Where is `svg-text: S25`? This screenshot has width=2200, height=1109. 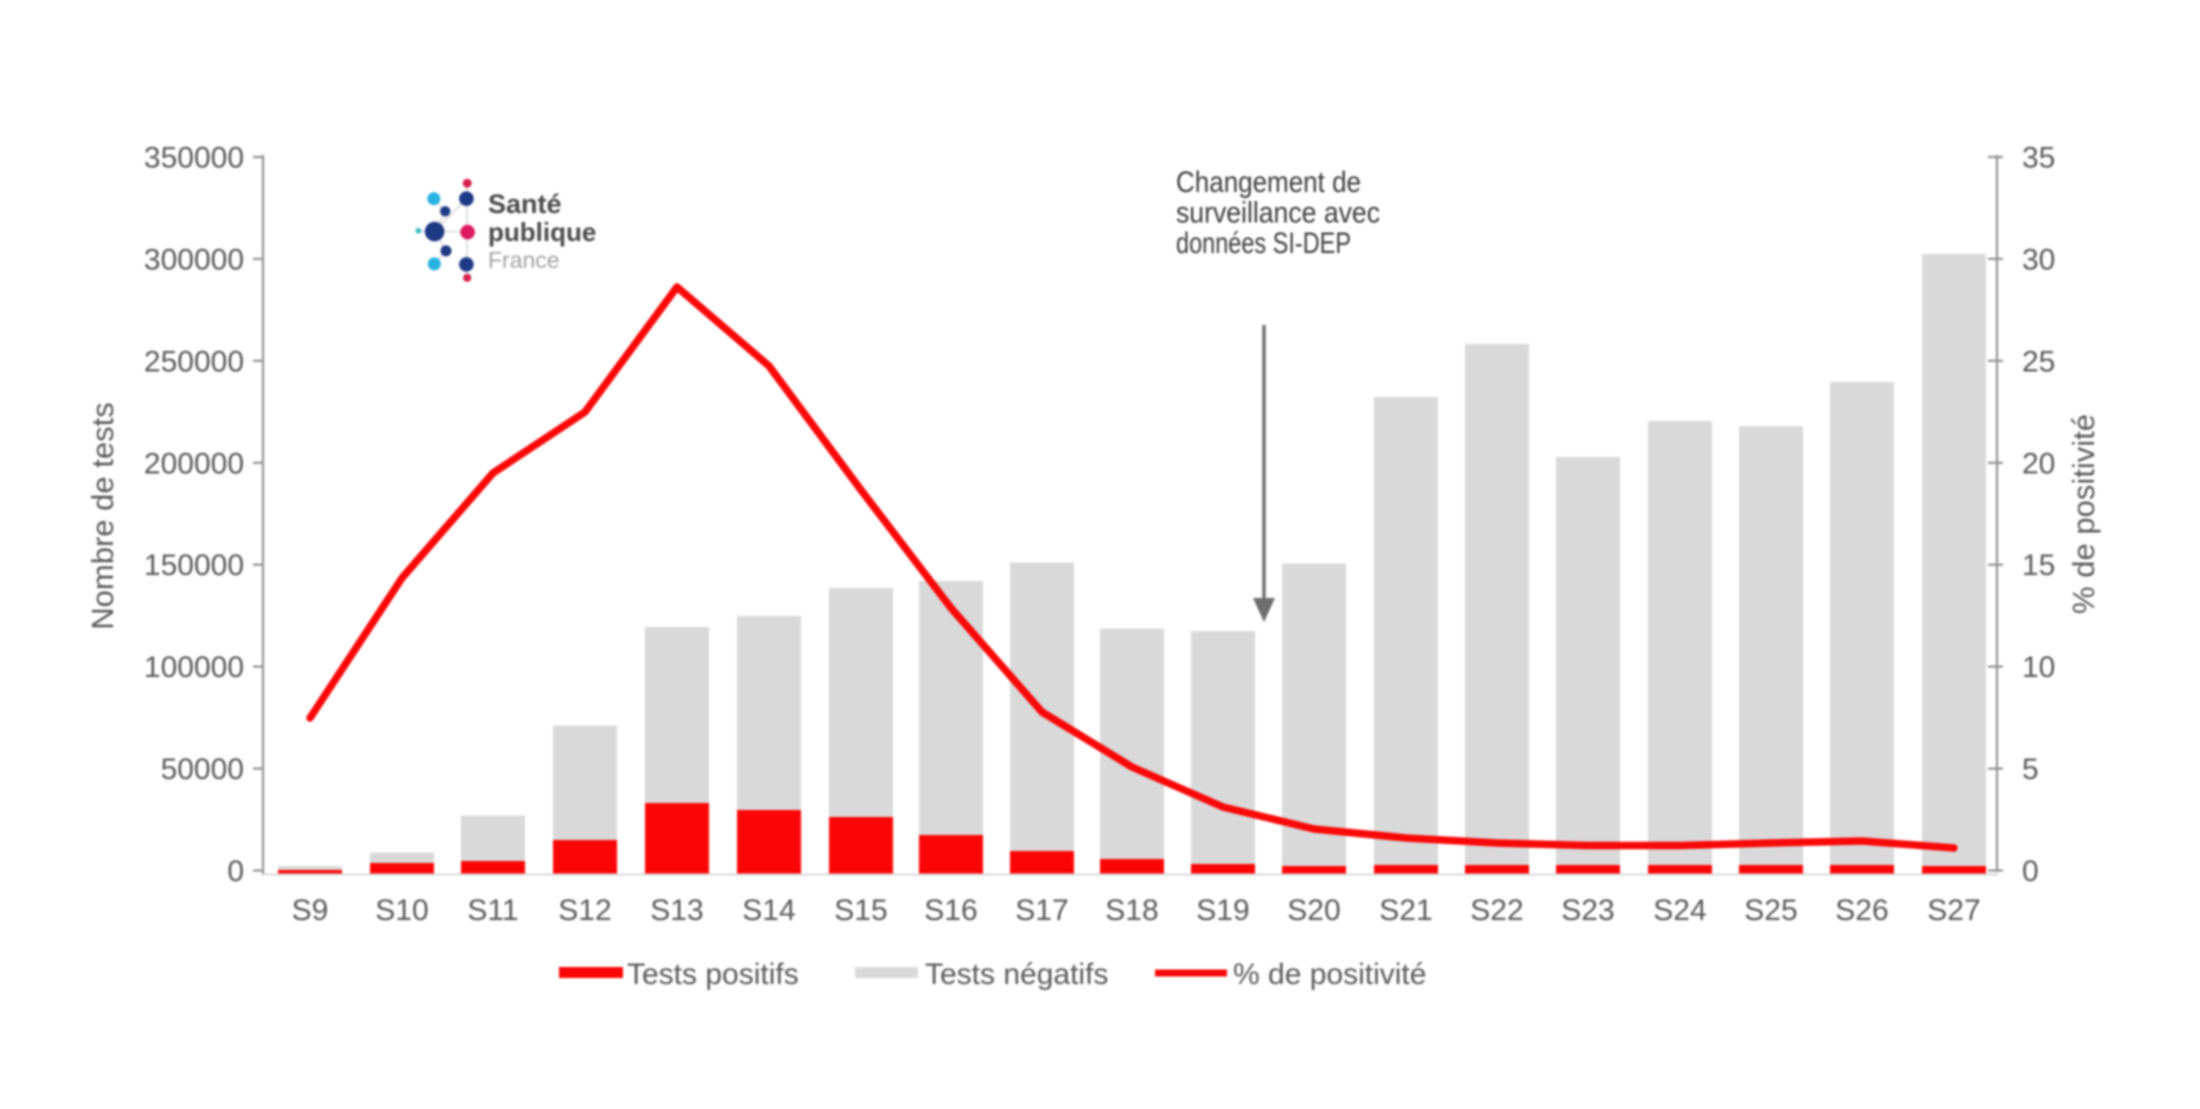 svg-text: S25 is located at coordinates (1770, 910).